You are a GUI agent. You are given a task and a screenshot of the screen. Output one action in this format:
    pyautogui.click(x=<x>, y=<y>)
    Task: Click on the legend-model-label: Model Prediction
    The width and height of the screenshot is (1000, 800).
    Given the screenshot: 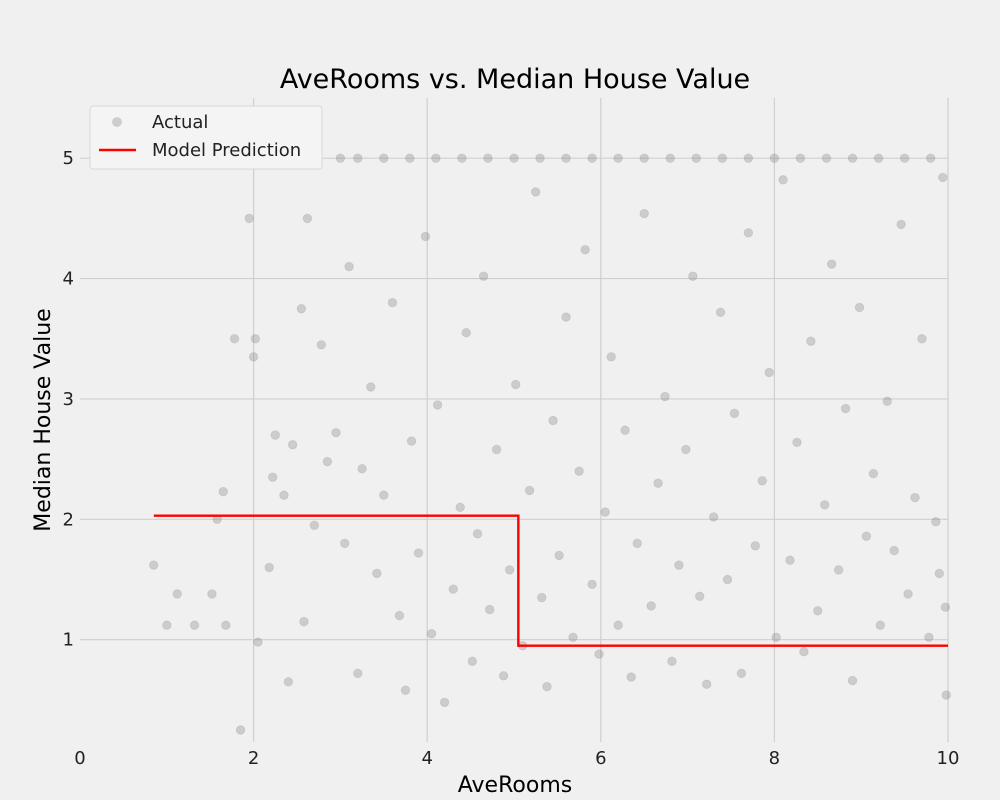 What is the action you would take?
    pyautogui.click(x=226, y=150)
    